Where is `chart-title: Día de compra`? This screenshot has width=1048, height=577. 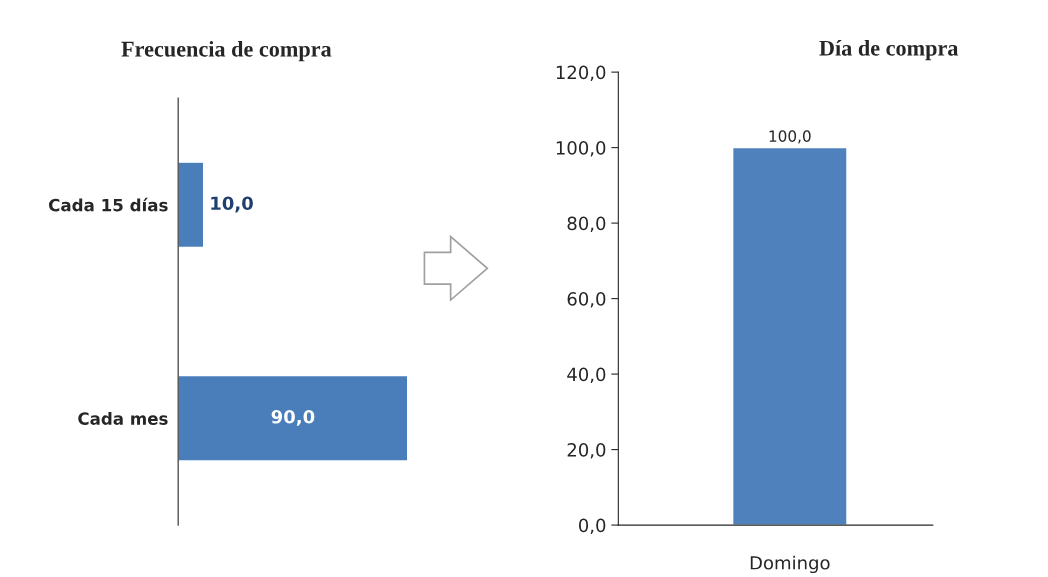 chart-title: Día de compra is located at coordinates (889, 50).